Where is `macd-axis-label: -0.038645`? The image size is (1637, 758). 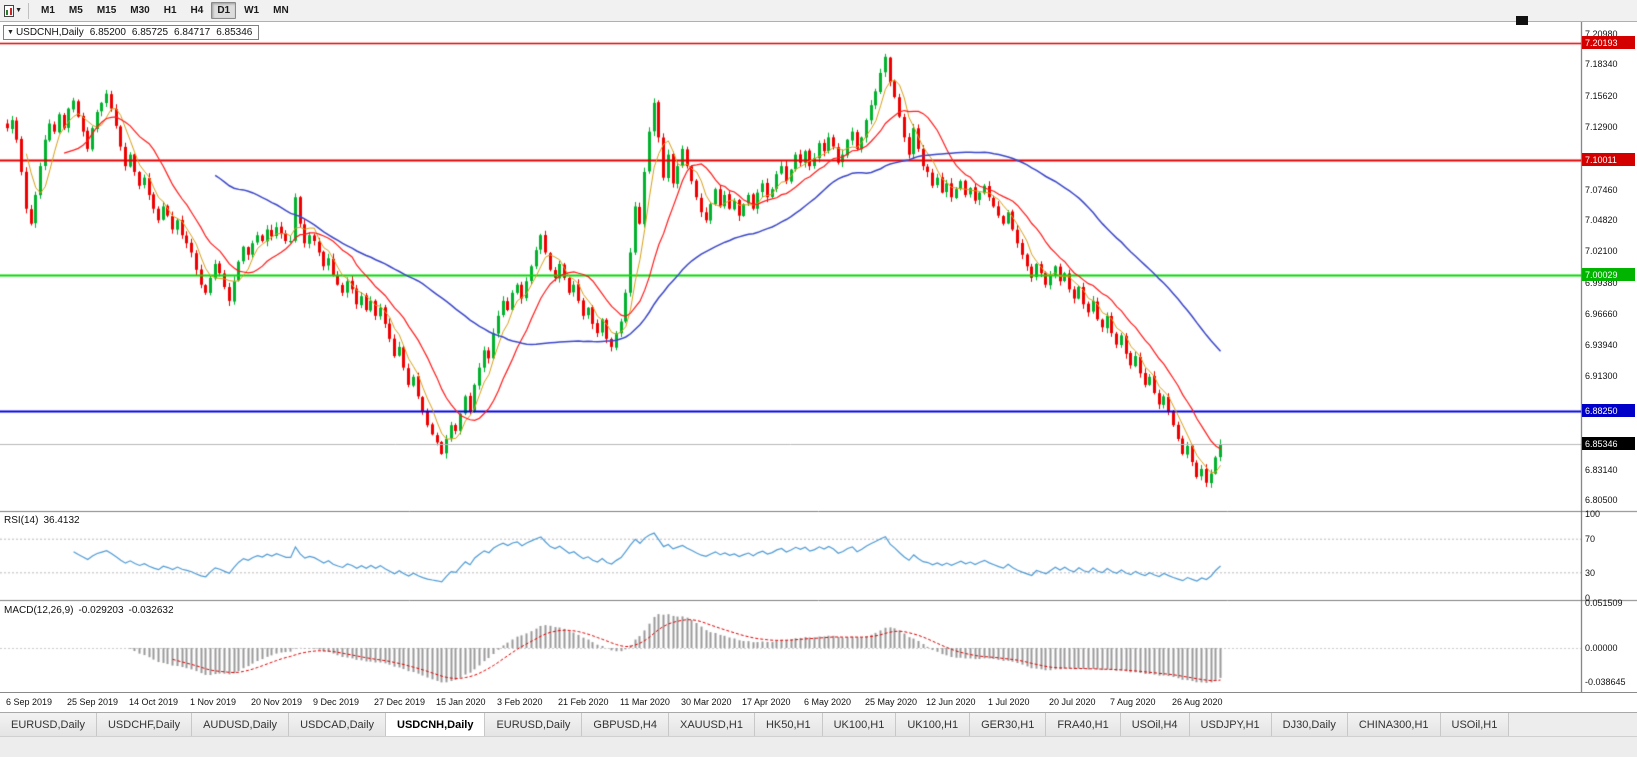
macd-axis-label: -0.038645 is located at coordinates (1605, 682).